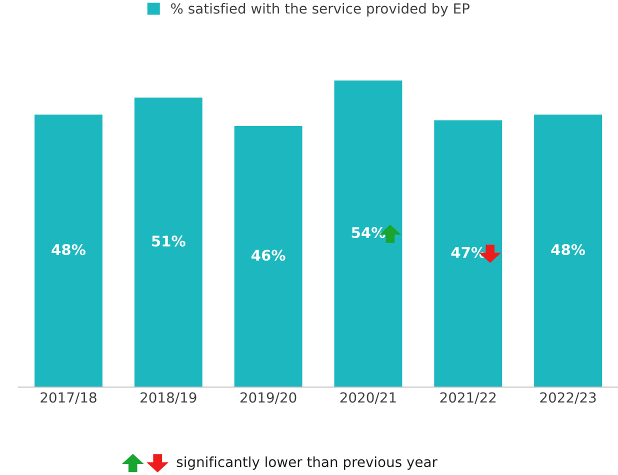 The width and height of the screenshot is (618, 475). Describe the element at coordinates (368, 398) in the screenshot. I see `x-tick-label: 2020/21` at that location.